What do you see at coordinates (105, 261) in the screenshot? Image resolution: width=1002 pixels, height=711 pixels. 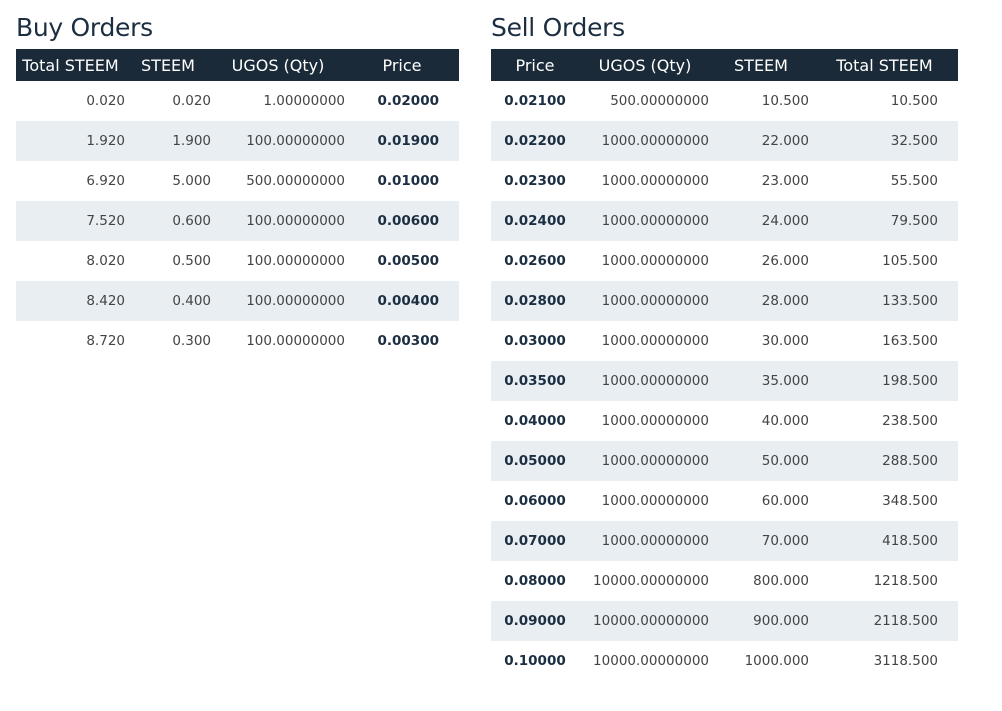 I see `cell-total-steem: 8.020` at bounding box center [105, 261].